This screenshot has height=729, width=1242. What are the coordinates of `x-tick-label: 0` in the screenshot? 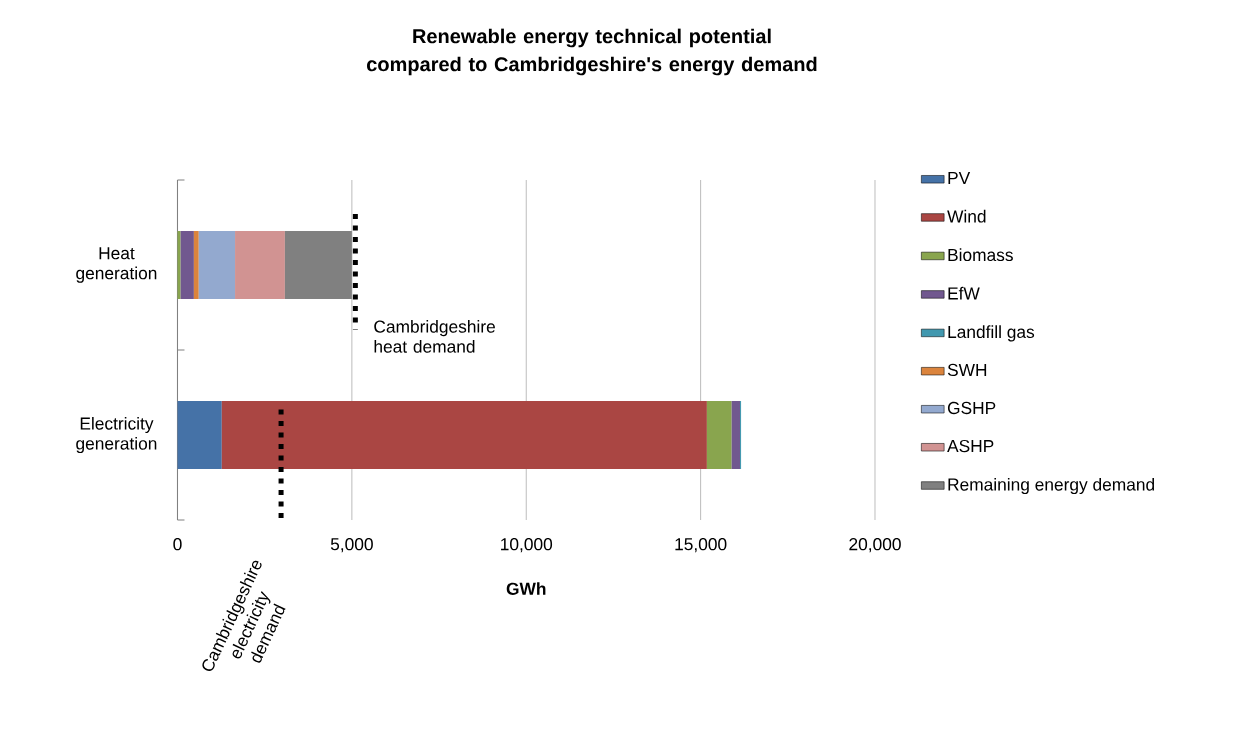 It's located at (177, 544).